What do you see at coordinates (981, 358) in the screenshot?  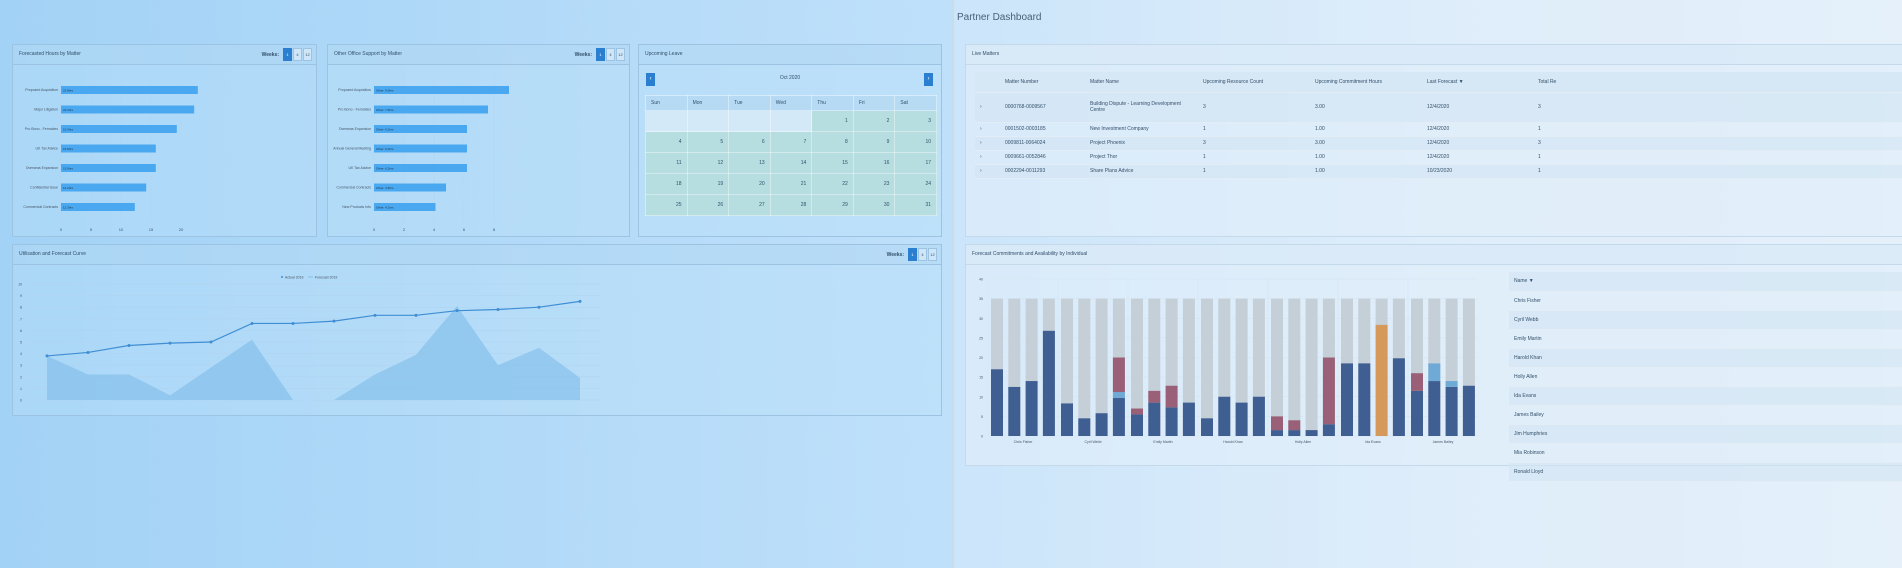 I see `y-tick-label: 20` at bounding box center [981, 358].